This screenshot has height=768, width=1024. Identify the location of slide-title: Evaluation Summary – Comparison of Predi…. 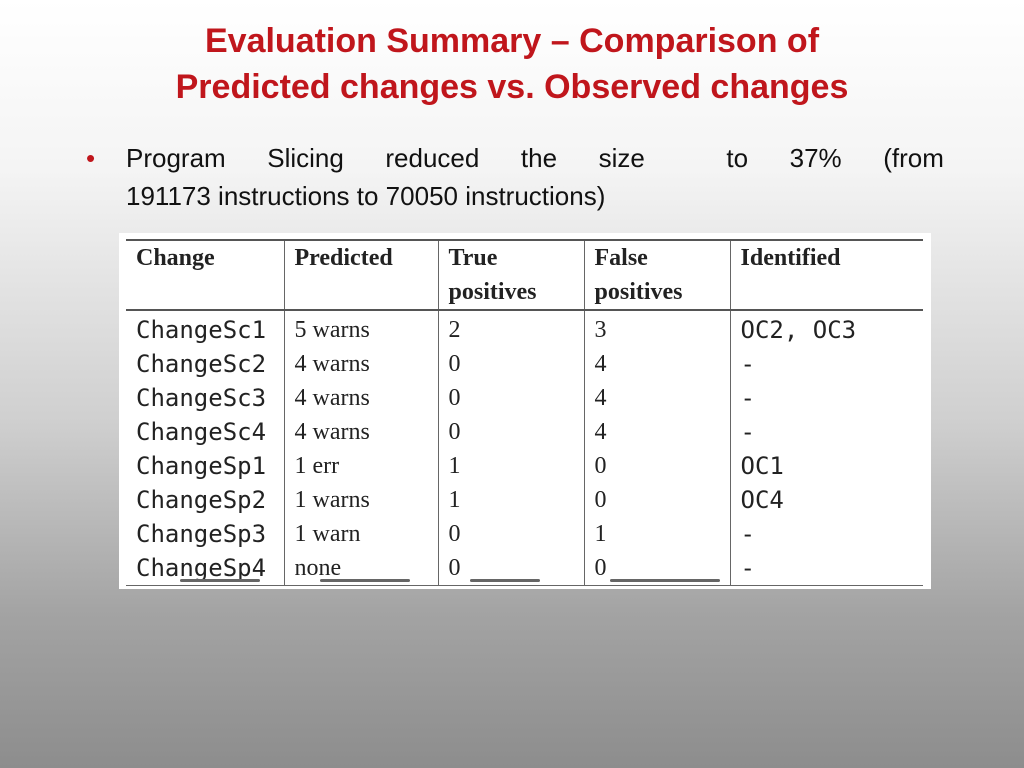
(512, 64).